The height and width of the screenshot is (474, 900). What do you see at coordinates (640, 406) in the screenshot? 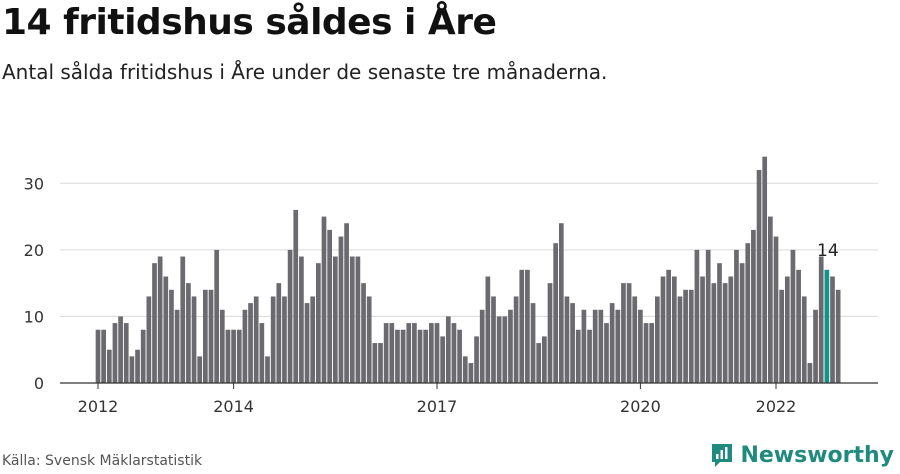
I see `x-tick-label: 2020` at bounding box center [640, 406].